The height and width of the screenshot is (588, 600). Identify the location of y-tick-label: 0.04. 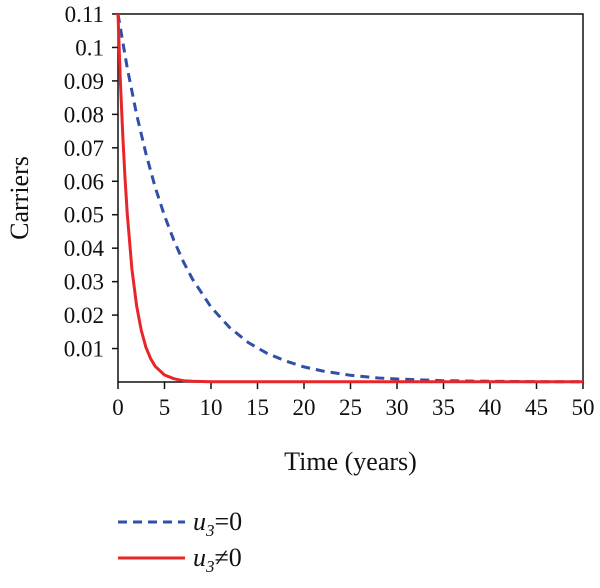
(84, 248).